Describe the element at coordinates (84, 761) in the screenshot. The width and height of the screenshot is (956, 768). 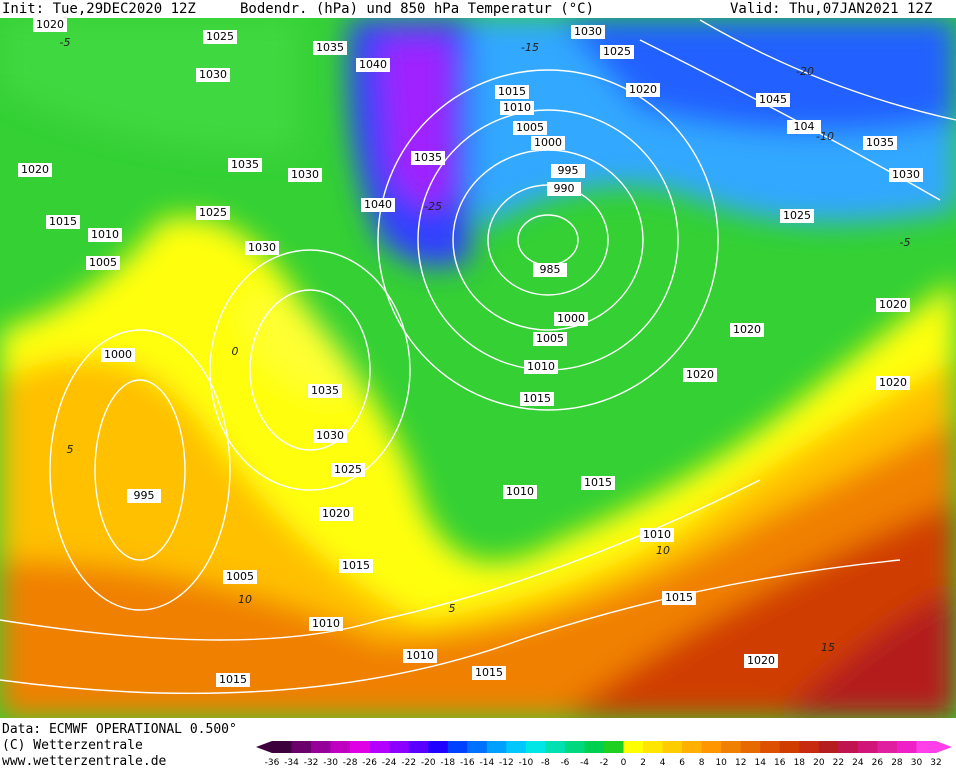
I see `website: www.wetterzentrale.de` at that location.